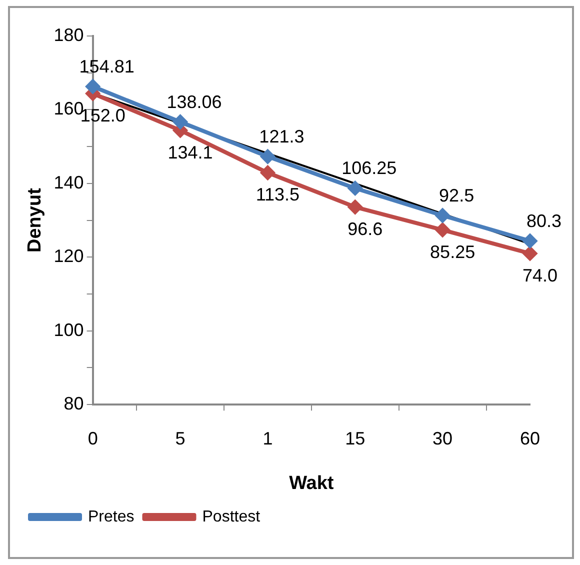 The width and height of the screenshot is (580, 565). What do you see at coordinates (35, 220) in the screenshot?
I see `y-axis-title: Denyut` at bounding box center [35, 220].